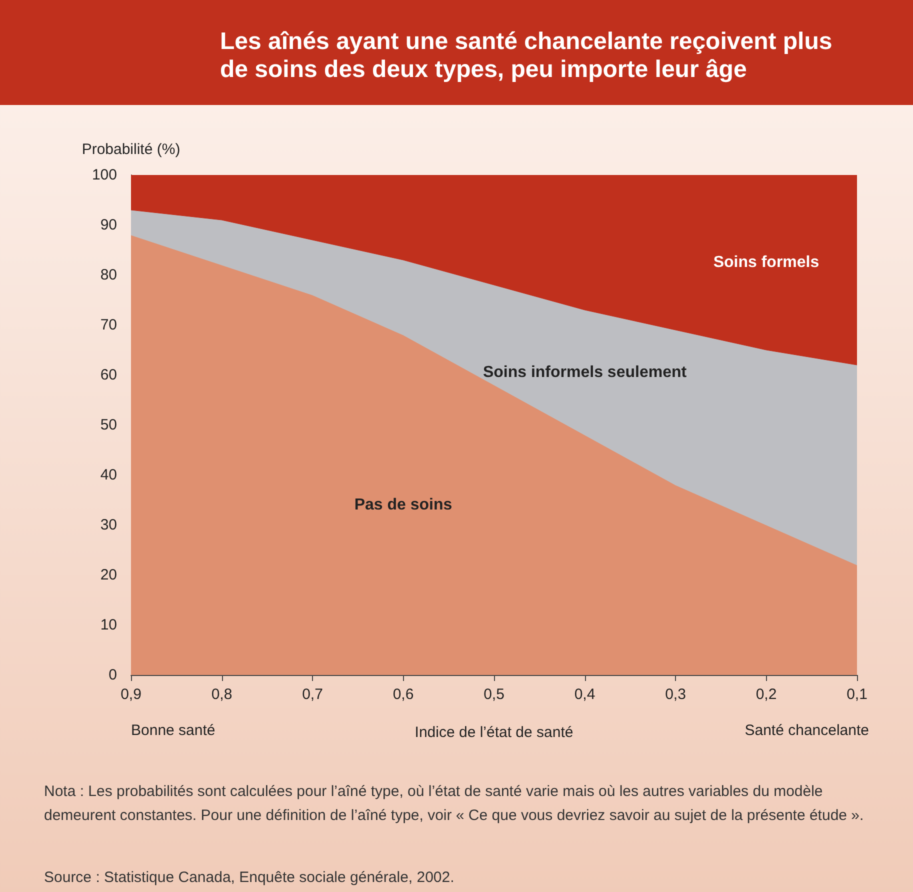 Image resolution: width=913 pixels, height=892 pixels. I want to click on y-tick-label: 10, so click(108, 625).